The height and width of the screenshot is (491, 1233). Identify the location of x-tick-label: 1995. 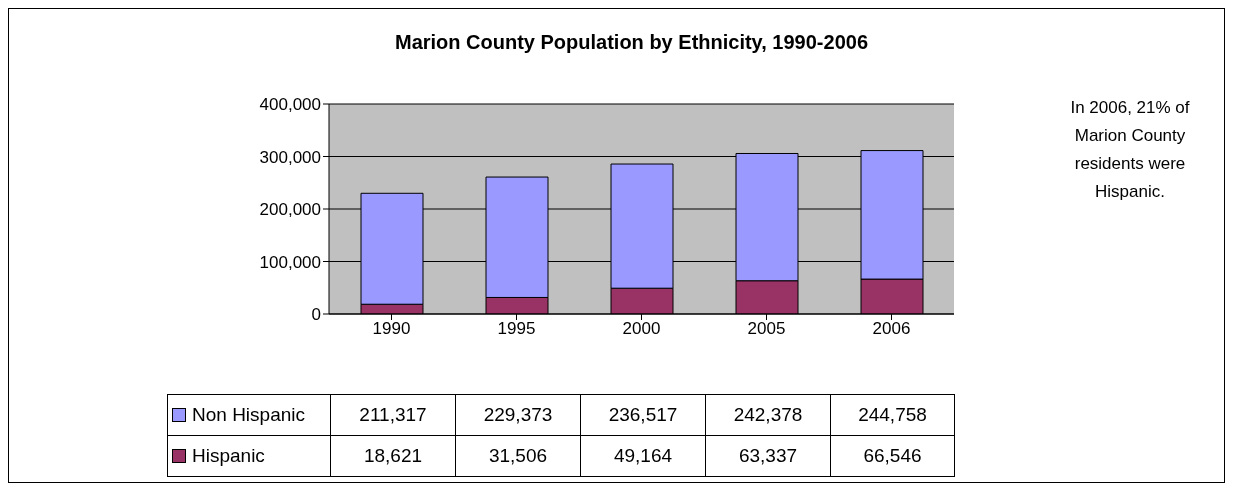
(516, 329).